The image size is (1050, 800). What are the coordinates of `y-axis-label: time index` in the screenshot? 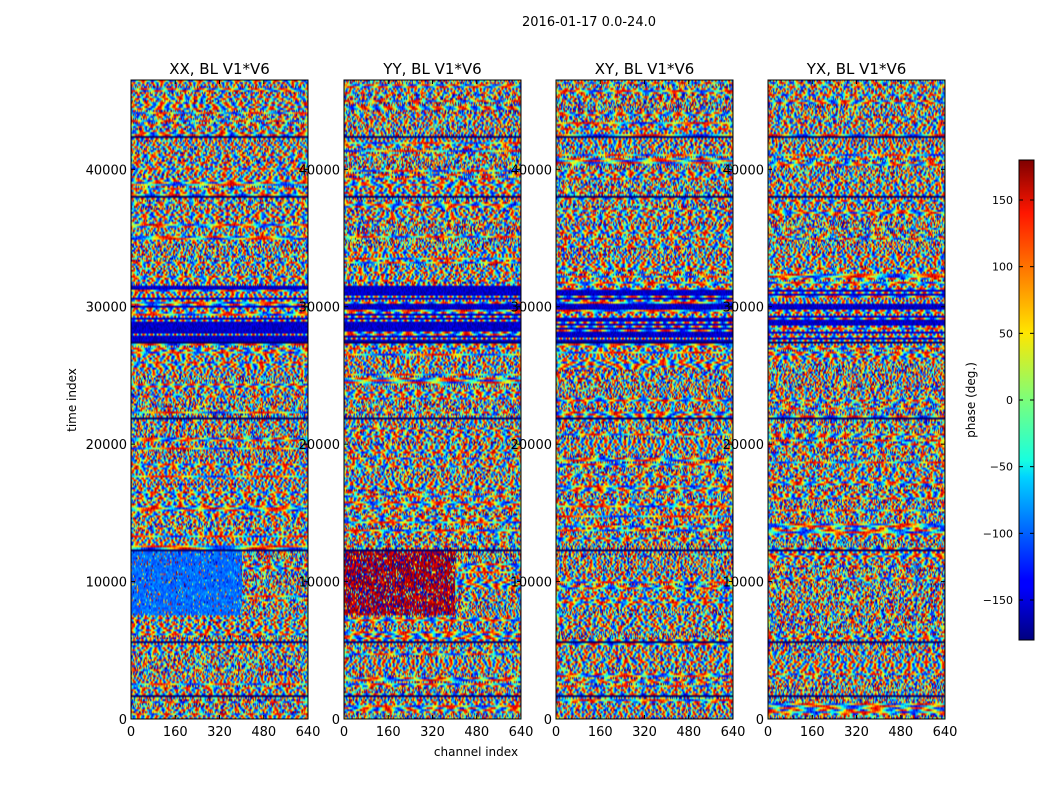 It's located at (72, 400).